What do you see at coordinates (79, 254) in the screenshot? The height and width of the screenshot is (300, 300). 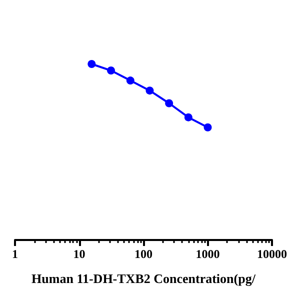 I see `x-tick-label: 10` at bounding box center [79, 254].